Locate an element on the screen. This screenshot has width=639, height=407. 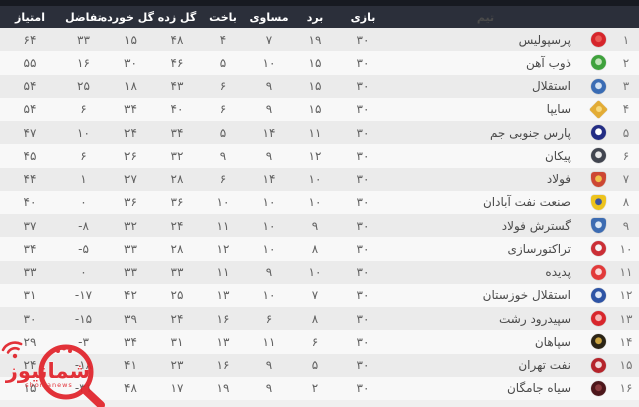
goals-for-value: ۱۷ is located at coordinates (177, 388).